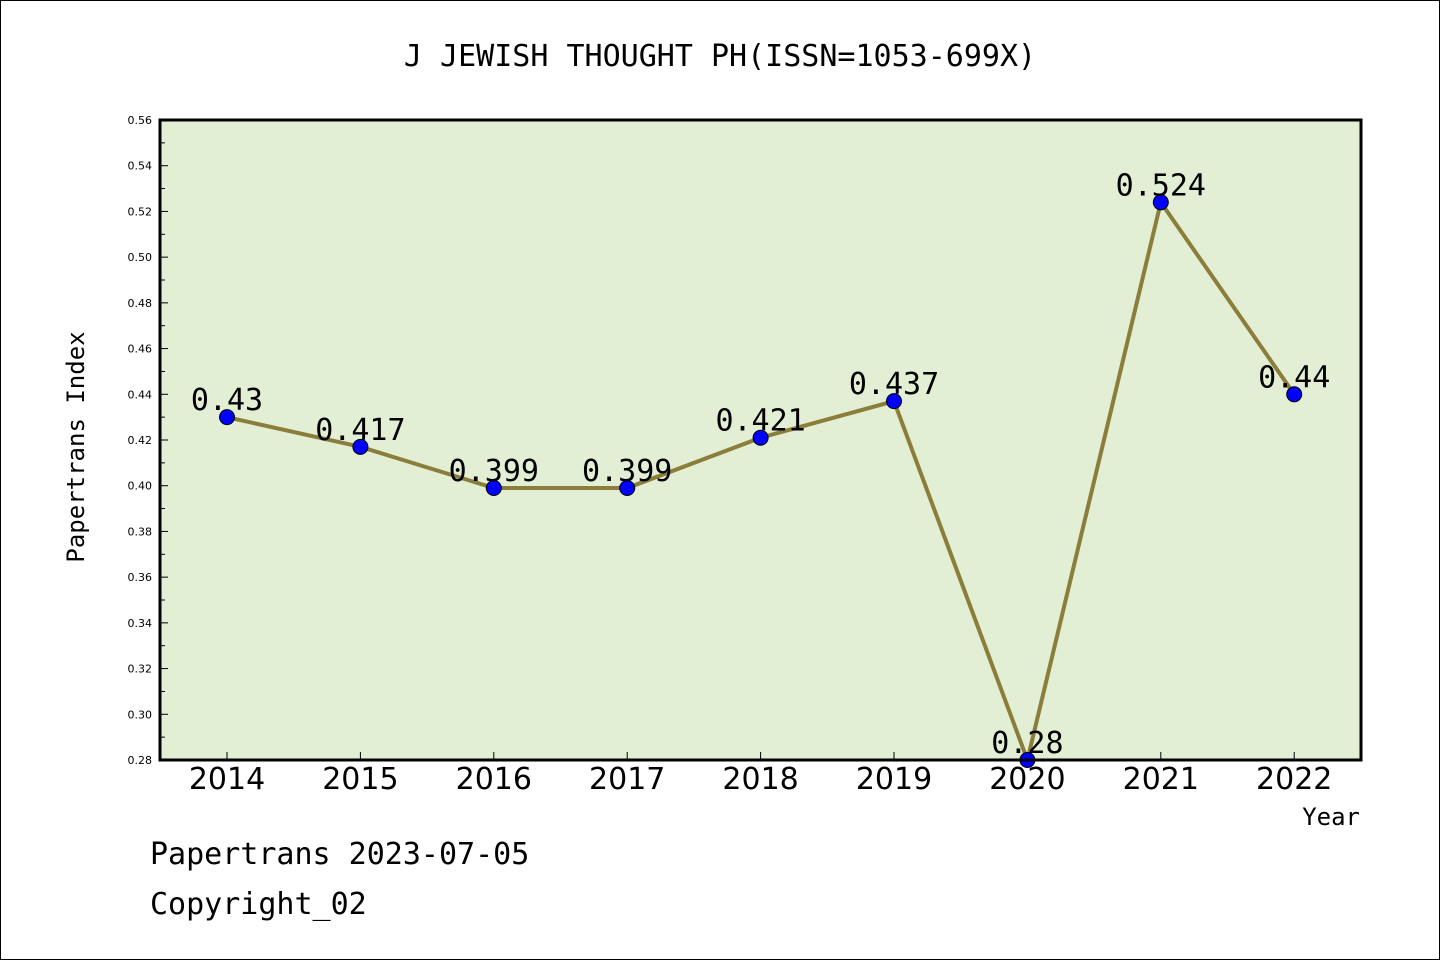 The image size is (1440, 960). Describe the element at coordinates (140, 211) in the screenshot. I see `y-tick-label: 0.52` at that location.